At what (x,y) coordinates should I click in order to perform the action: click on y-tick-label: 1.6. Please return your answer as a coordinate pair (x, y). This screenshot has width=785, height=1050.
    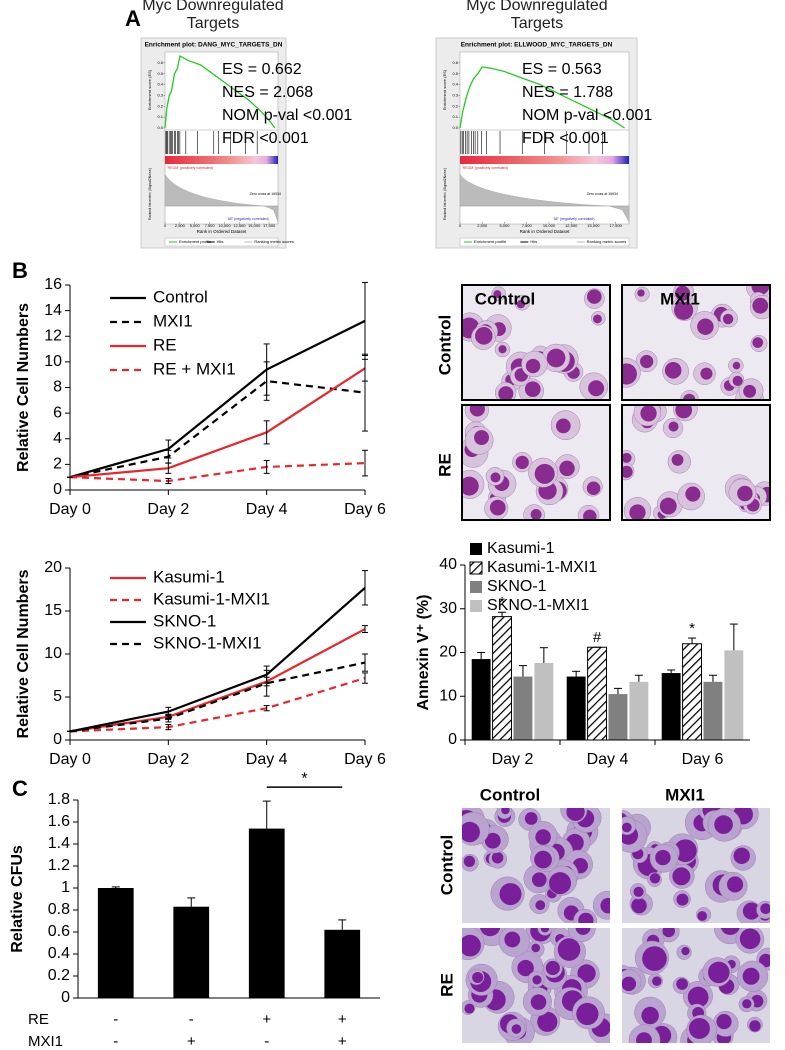
    Looking at the image, I should click on (59, 821).